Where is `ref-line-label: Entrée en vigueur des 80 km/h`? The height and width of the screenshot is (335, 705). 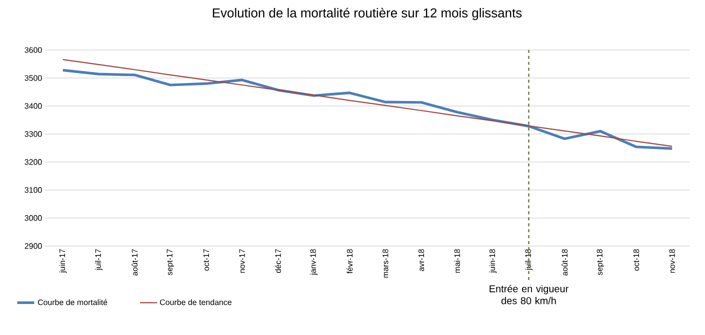
ref-line-label: Entrée en vigueur des 80 km/h is located at coordinates (529, 294).